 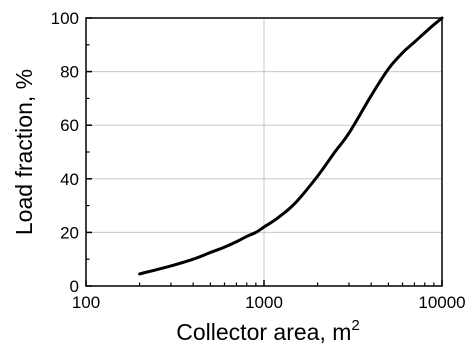 I want to click on y-tick-label: 40, so click(x=69, y=179).